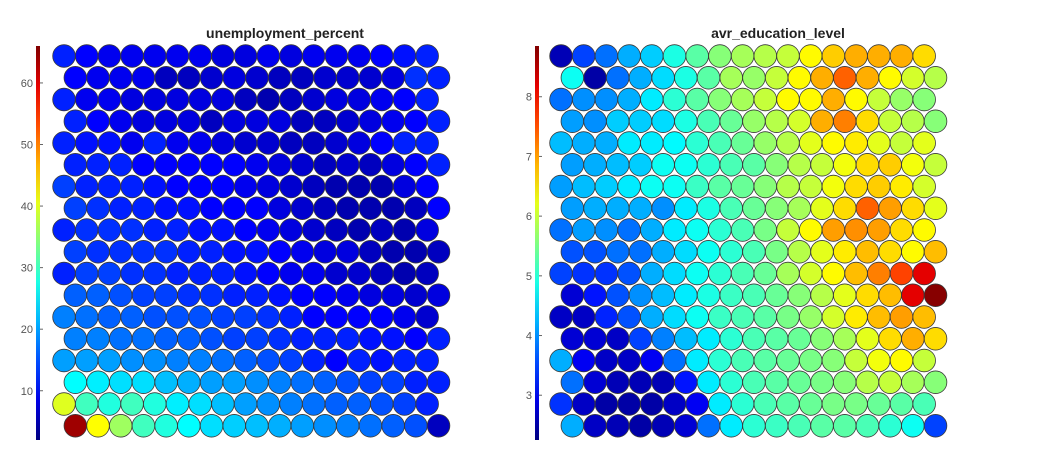 This screenshot has width=1045, height=451. I want to click on education-colorbar-tick-label: 7, so click(529, 157).